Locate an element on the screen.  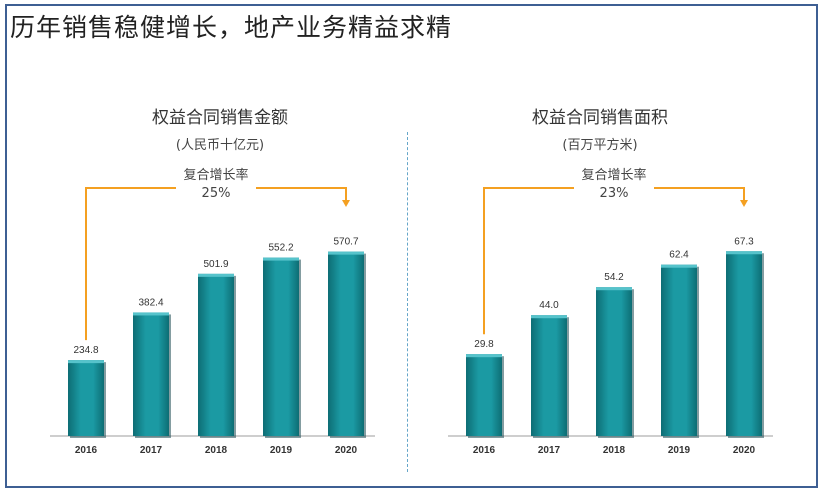
page-title: 历年销售稳健增长，地产业务精益求精 is located at coordinates (231, 27).